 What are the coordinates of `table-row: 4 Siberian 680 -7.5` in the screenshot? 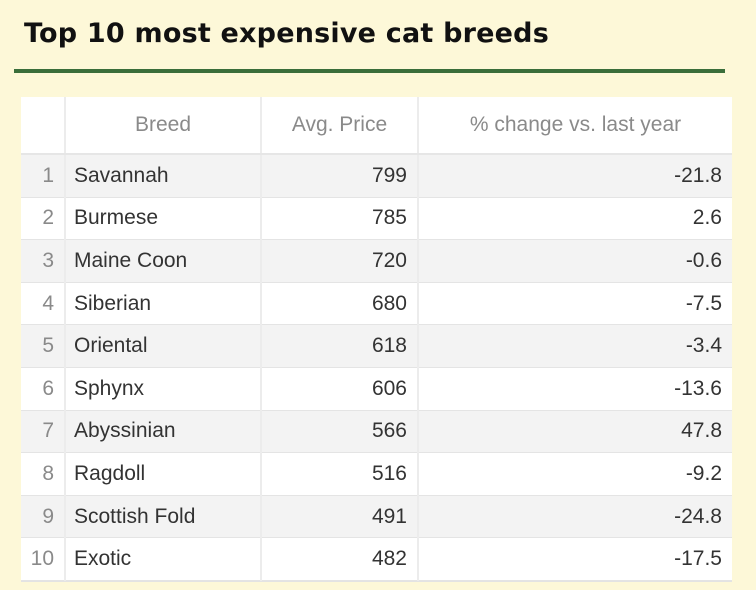 It's located at (376, 304).